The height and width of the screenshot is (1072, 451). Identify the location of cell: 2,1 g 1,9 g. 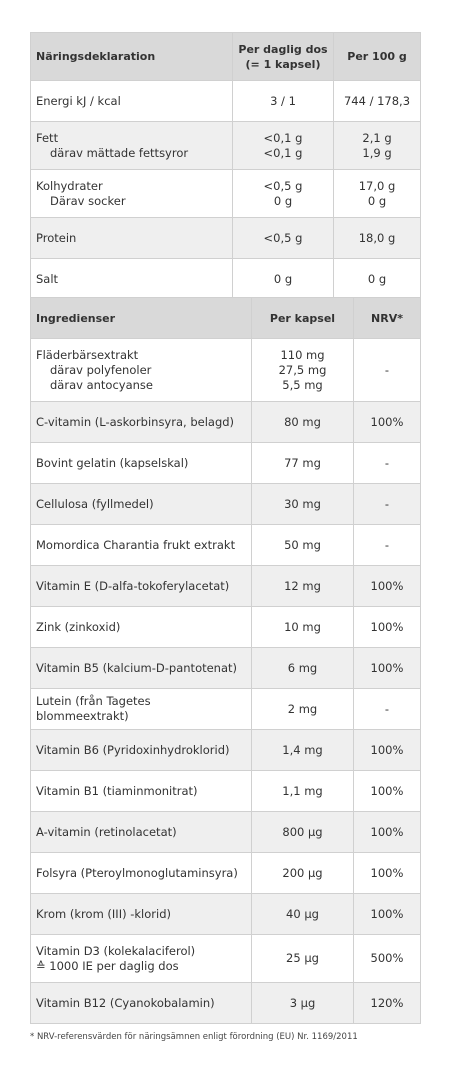
(377, 145).